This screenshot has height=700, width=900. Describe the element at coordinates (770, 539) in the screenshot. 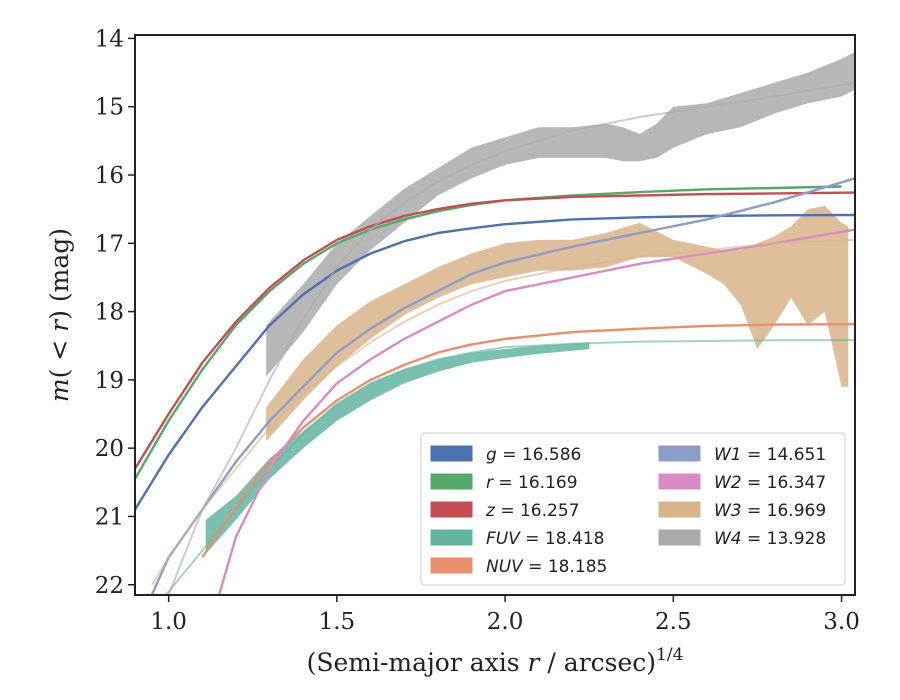

I see `legend-label-w4: W4 = 13.928` at that location.